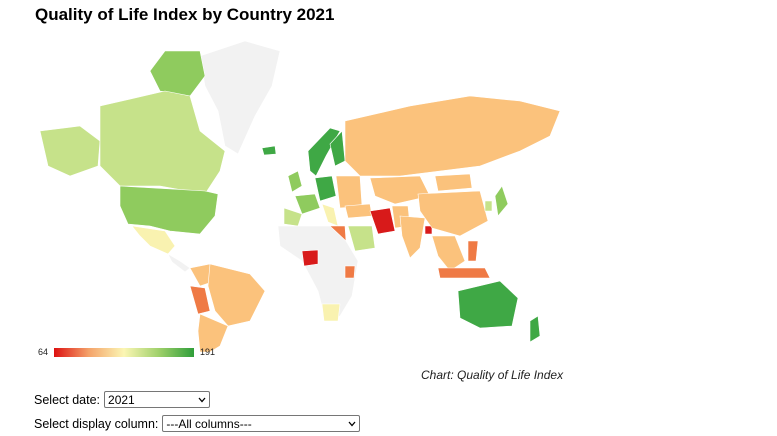  What do you see at coordinates (67, 399) in the screenshot?
I see `date-select-label: Select date:` at bounding box center [67, 399].